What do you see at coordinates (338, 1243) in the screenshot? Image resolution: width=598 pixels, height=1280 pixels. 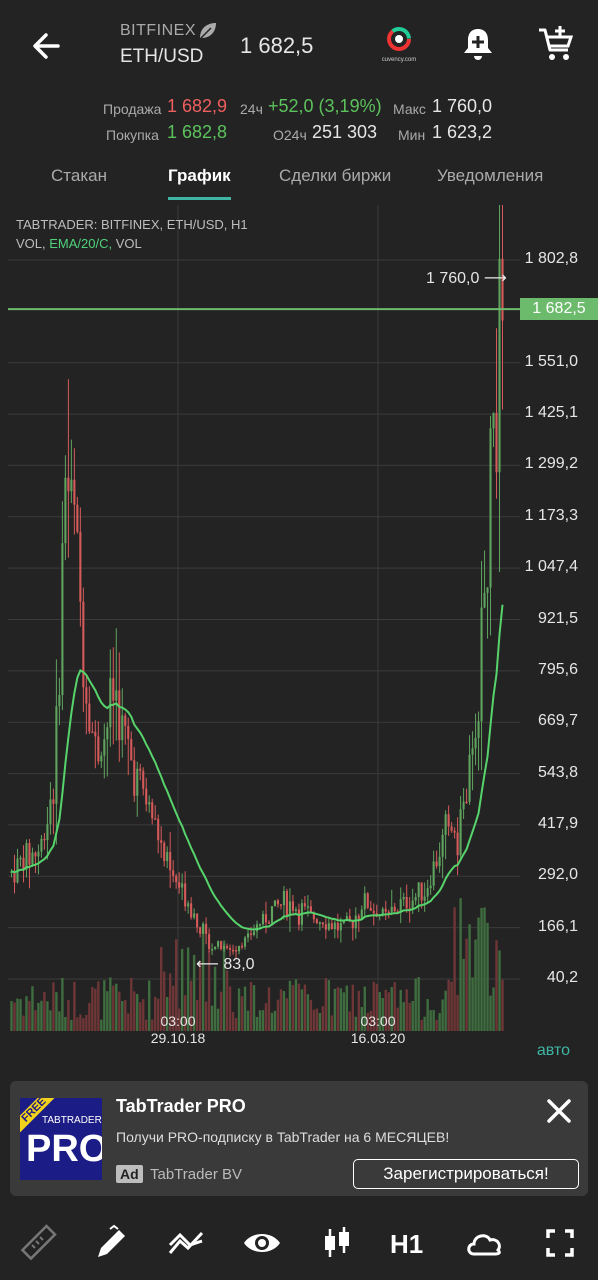 I see `candles-icon` at bounding box center [338, 1243].